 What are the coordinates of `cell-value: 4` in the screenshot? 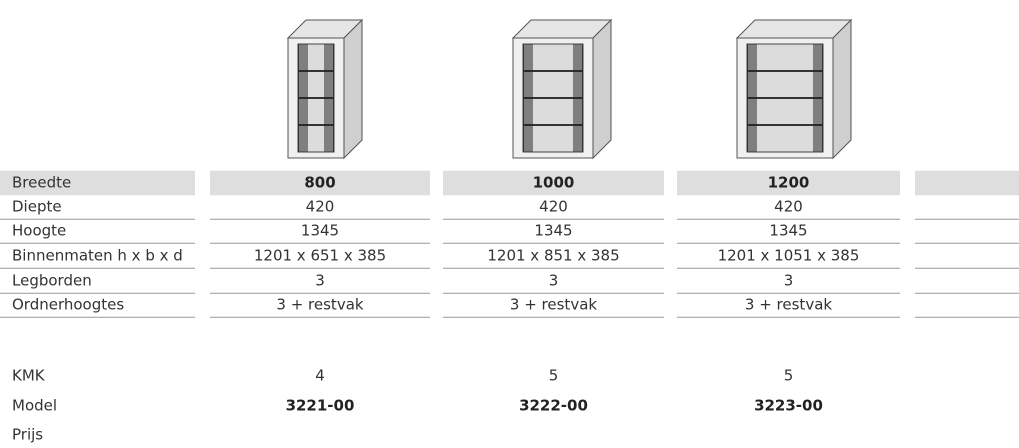 It's located at (320, 376).